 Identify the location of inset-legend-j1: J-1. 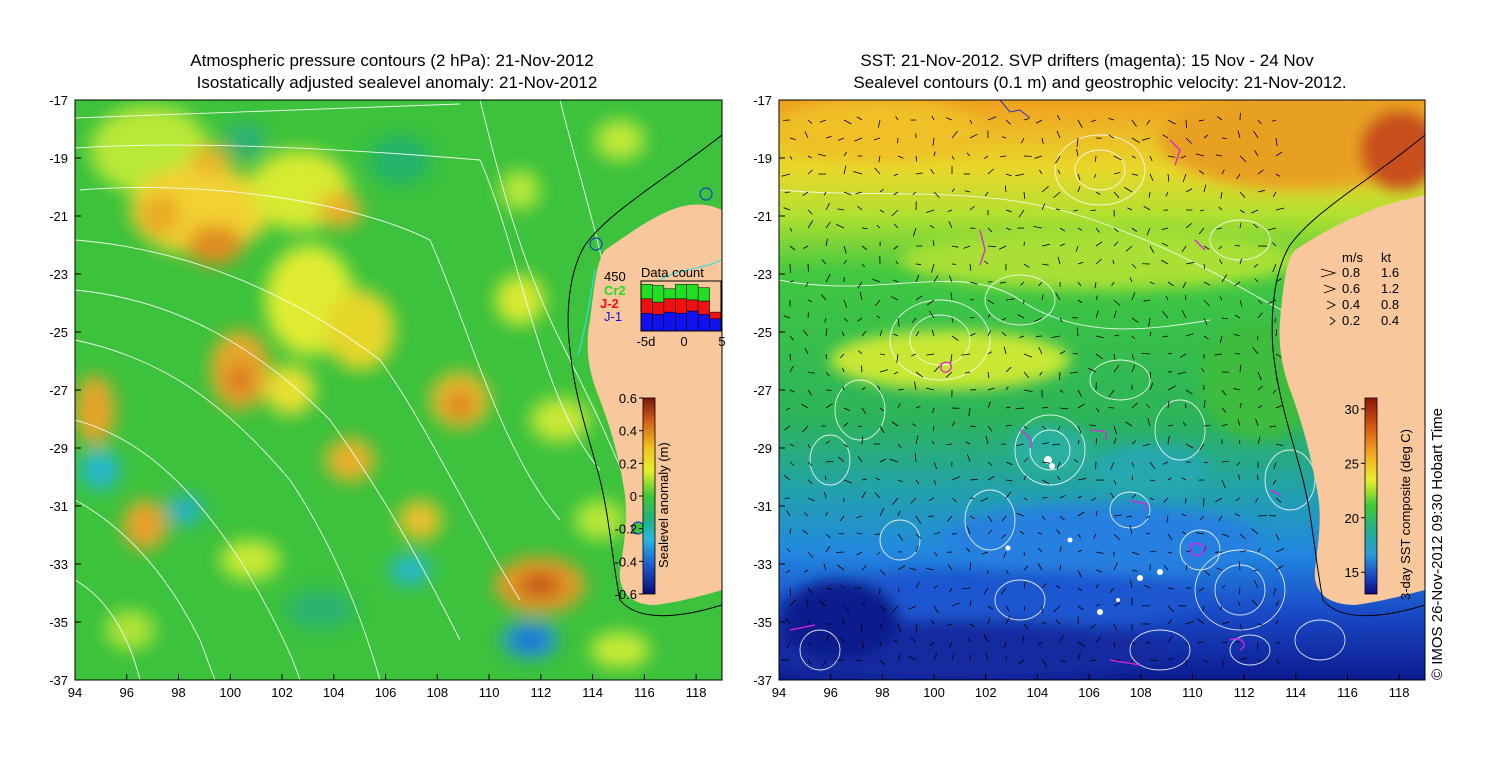
(613, 316).